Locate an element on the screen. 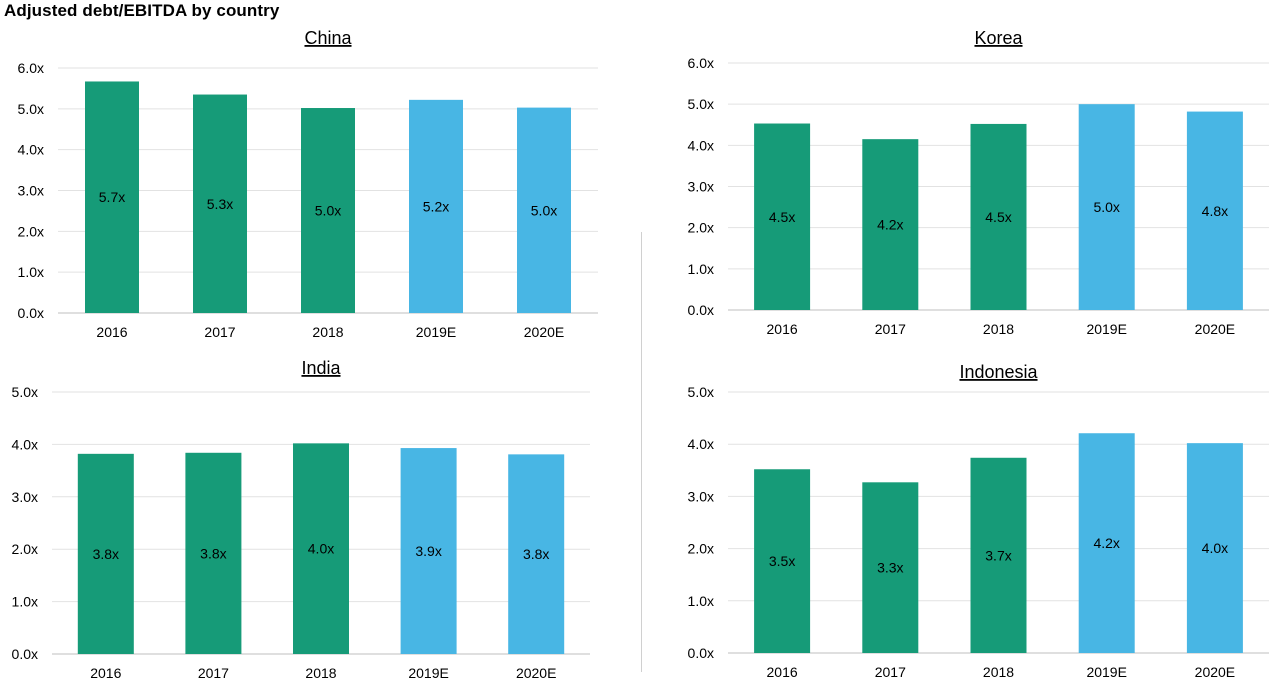 The height and width of the screenshot is (684, 1280). bar-korea-2018 is located at coordinates (998, 216).